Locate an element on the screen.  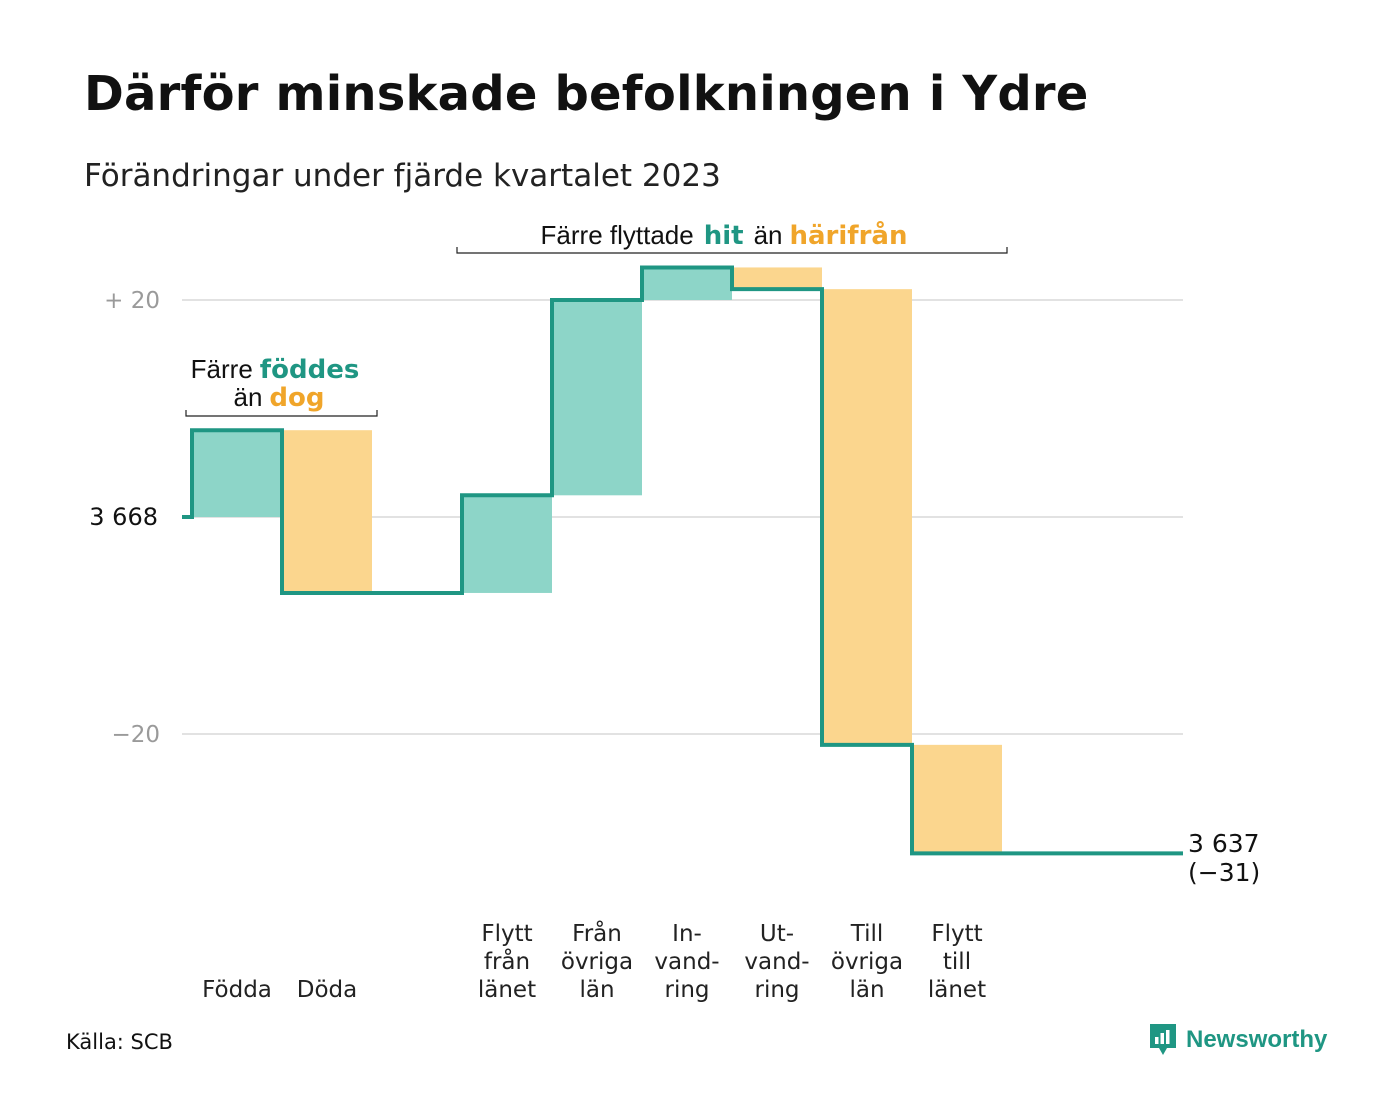
source-note: Källa: SCB is located at coordinates (119, 1042).